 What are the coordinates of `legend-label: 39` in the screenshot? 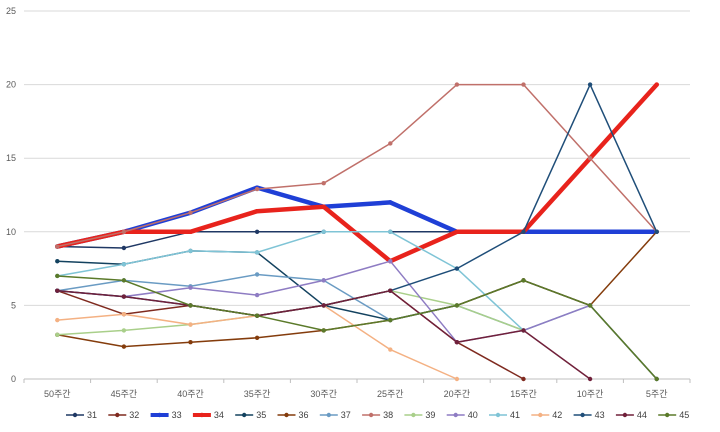 It's located at (430, 415).